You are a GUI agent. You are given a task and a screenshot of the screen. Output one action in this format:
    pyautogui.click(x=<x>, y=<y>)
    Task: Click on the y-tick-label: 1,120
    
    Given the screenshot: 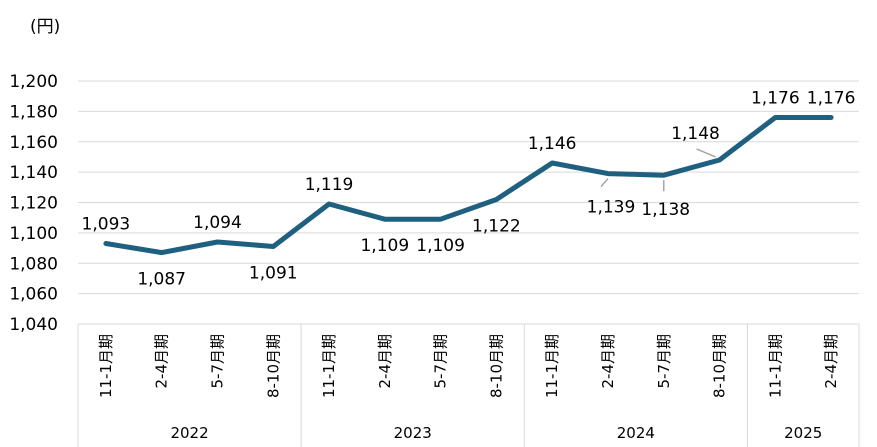 What is the action you would take?
    pyautogui.click(x=33, y=204)
    